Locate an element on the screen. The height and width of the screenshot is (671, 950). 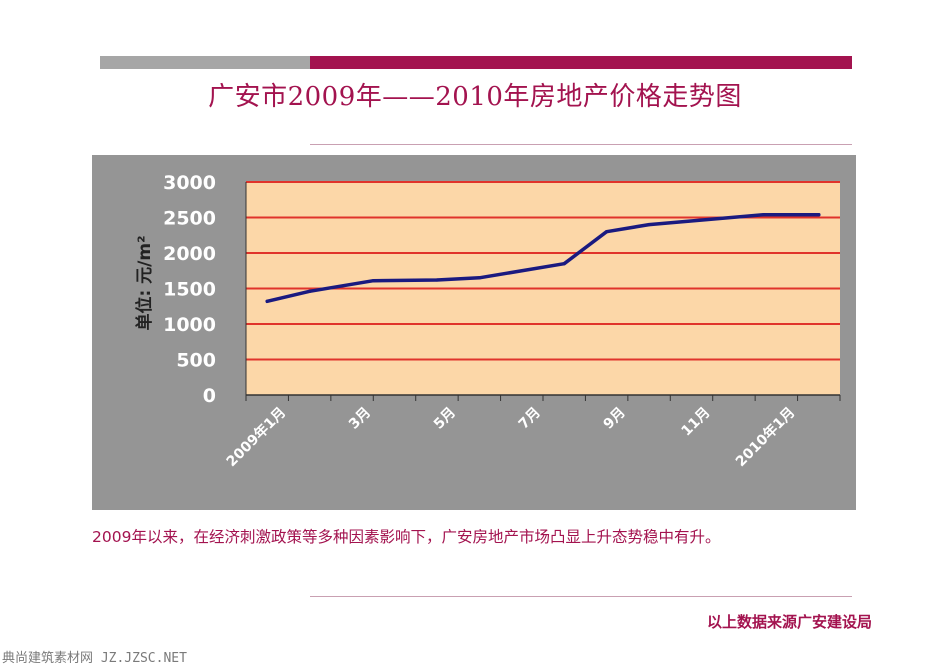
y-tick-label-0: 0 is located at coordinates (209, 396).